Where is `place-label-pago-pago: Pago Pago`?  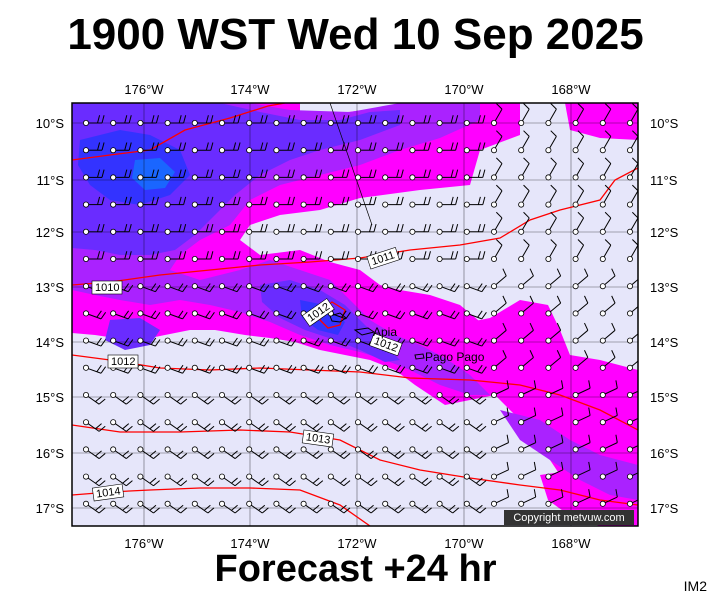 place-label-pago-pago: Pago Pago is located at coordinates (455, 357).